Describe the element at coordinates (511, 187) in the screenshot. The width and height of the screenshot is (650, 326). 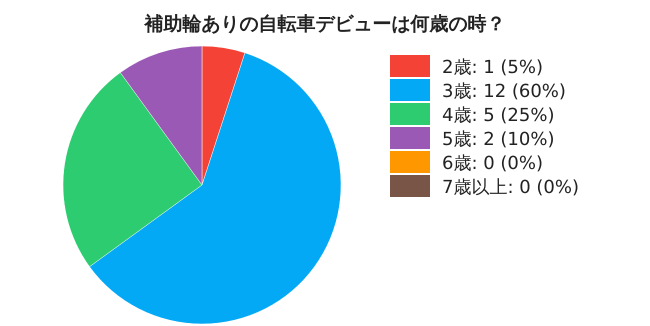
I see `legend-label: 7歳以上: 0 (0%)` at that location.